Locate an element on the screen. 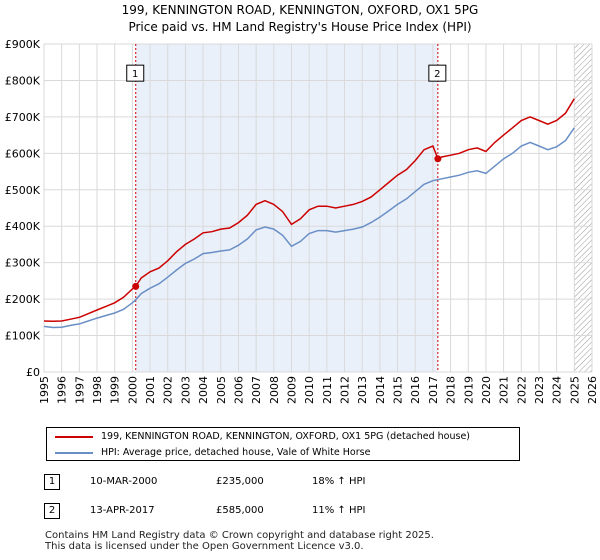 Image resolution: width=600 pixels, height=560 pixels. x-tick-label: 2019 is located at coordinates (468, 390).